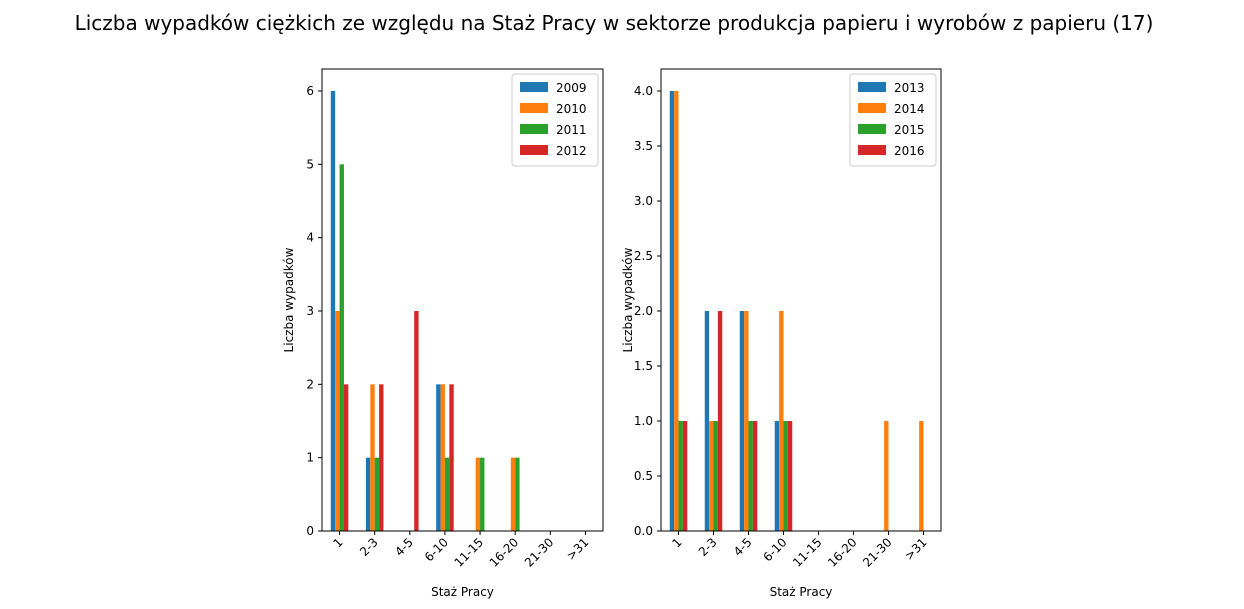 This screenshot has width=1244, height=609. Describe the element at coordinates (310, 458) in the screenshot. I see `y-tick-label: 1` at that location.